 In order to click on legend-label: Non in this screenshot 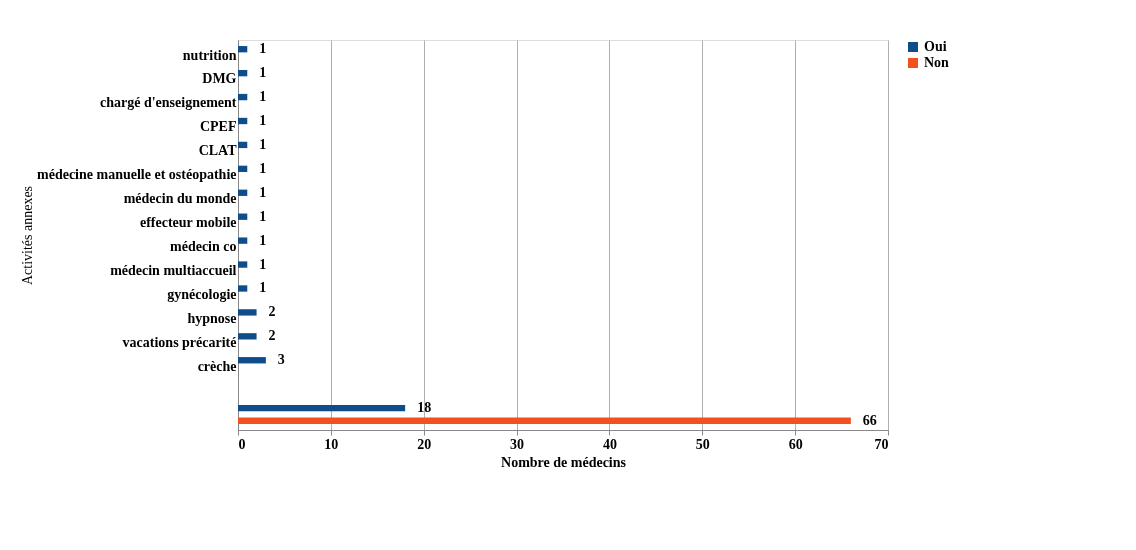, I will do `click(937, 62)`.